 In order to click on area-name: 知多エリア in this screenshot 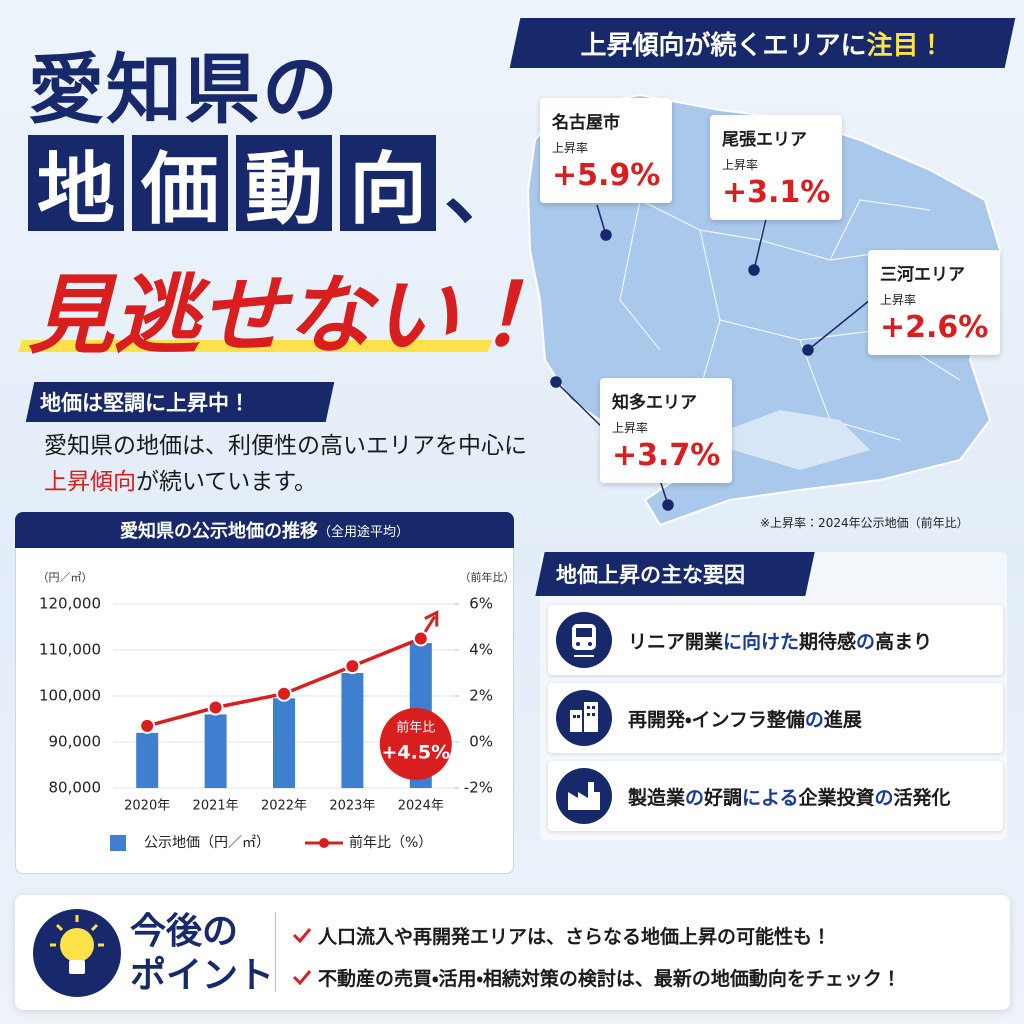, I will do `click(654, 403)`.